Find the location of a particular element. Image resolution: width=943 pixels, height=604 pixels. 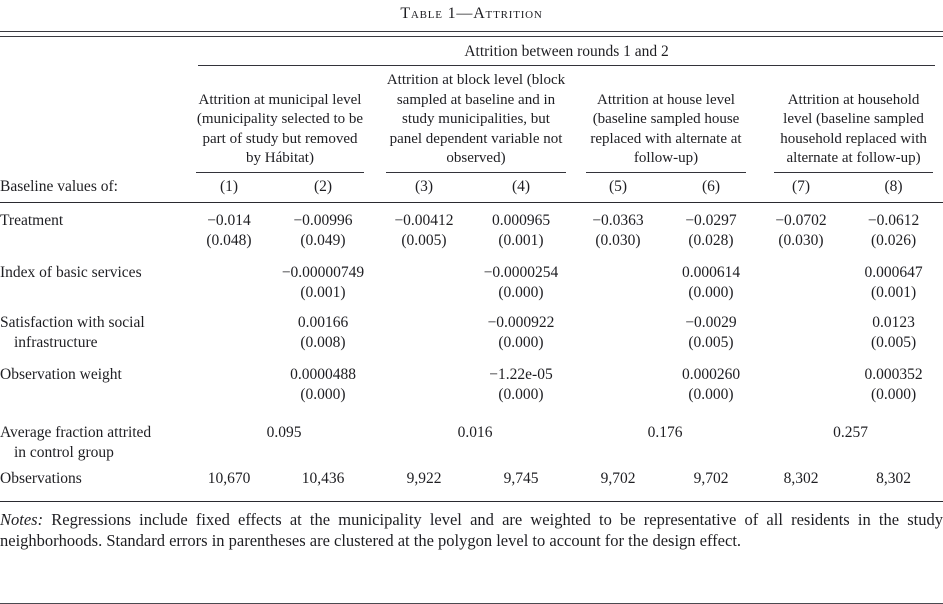

span-header-row: Attrition between rounds 1 and 2 is located at coordinates (471, 51).